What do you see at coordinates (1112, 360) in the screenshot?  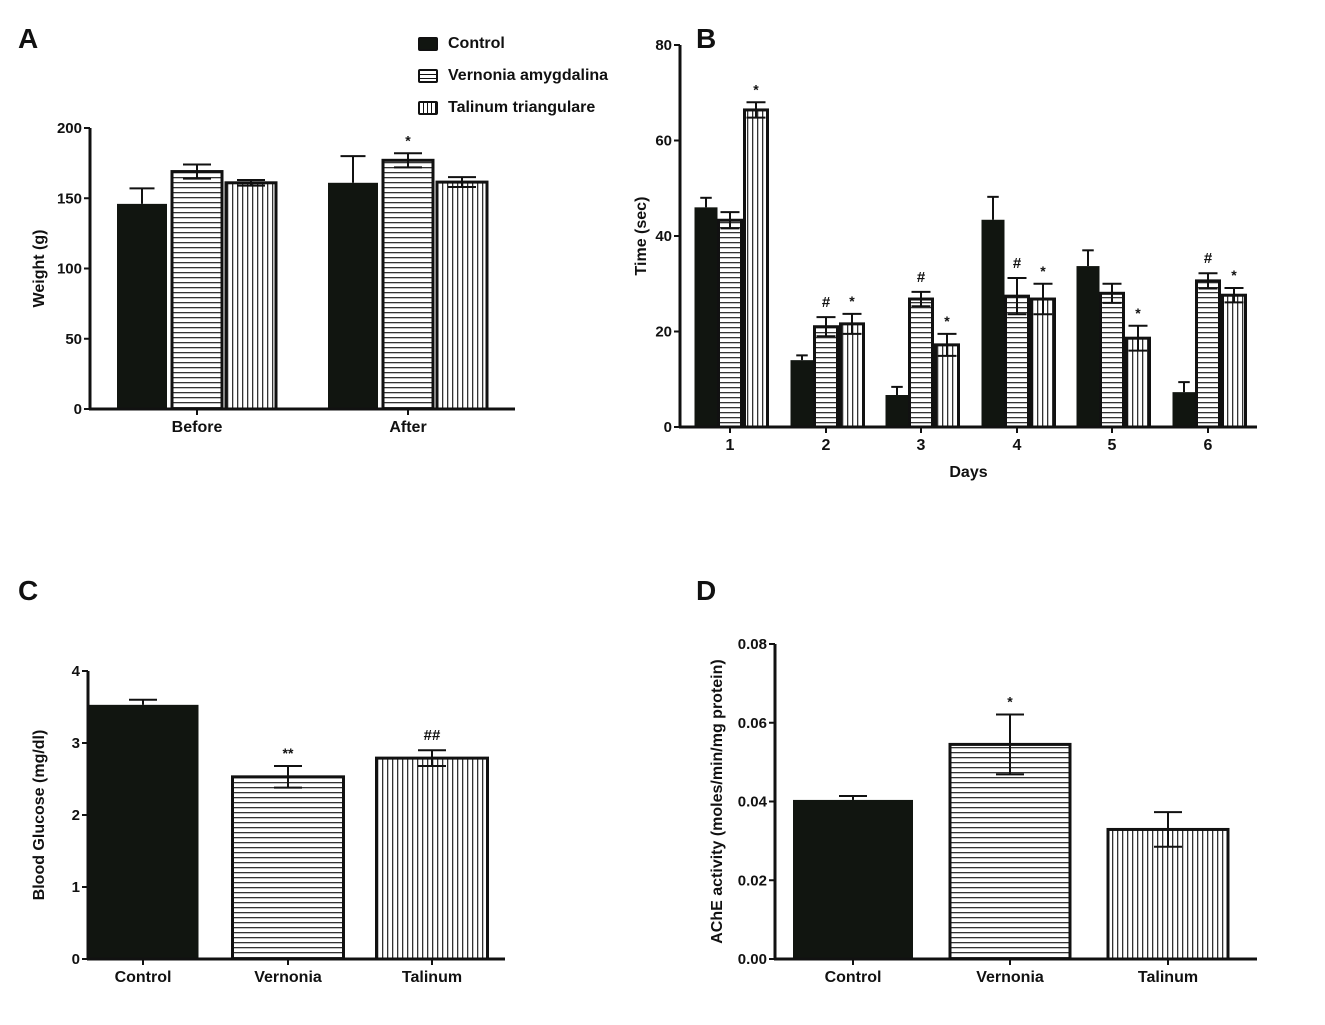 I see `bar-b-s1-c4` at bounding box center [1112, 360].